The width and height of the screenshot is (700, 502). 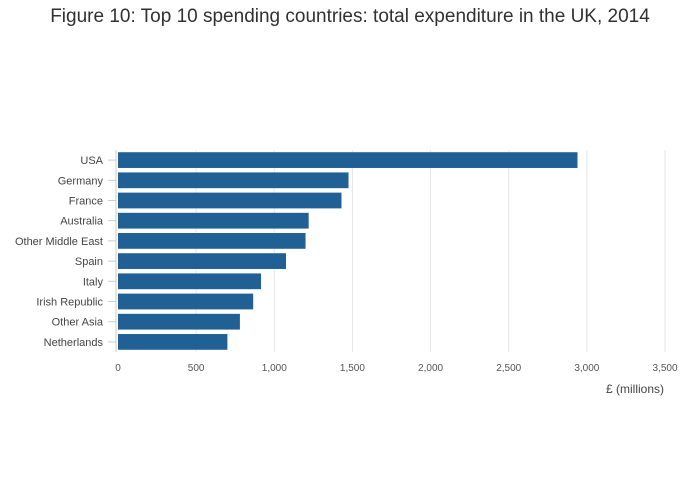 I want to click on bar-germany, so click(x=233, y=180).